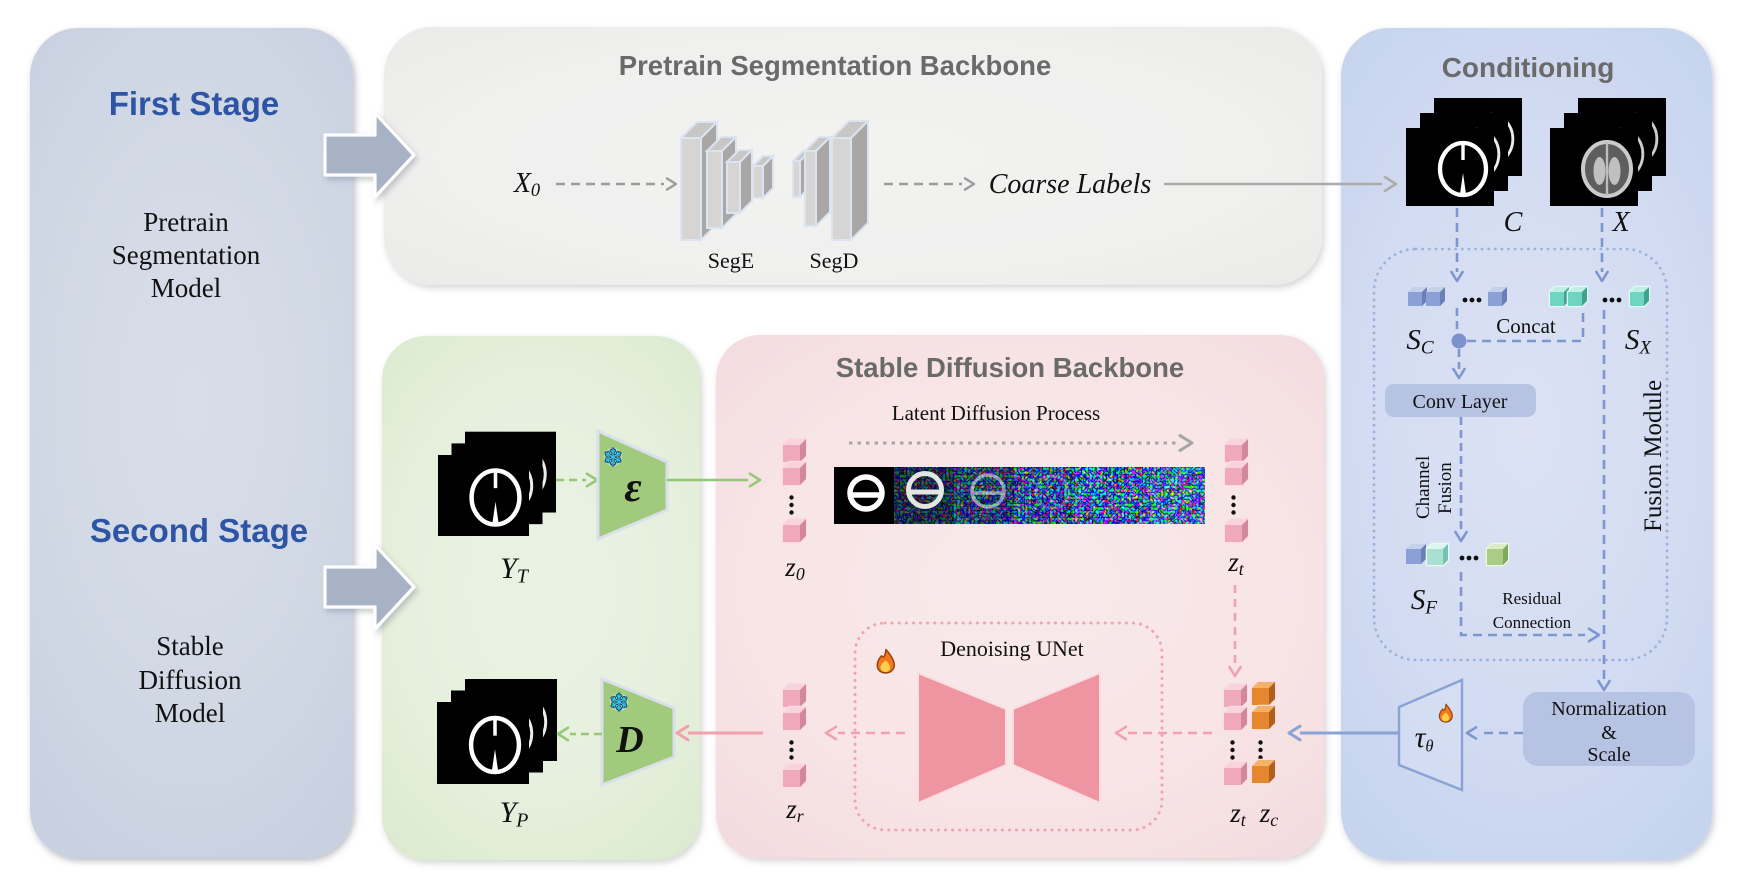 The width and height of the screenshot is (1738, 884). Describe the element at coordinates (1532, 598) in the screenshot. I see `svg-text: Residual` at that location.